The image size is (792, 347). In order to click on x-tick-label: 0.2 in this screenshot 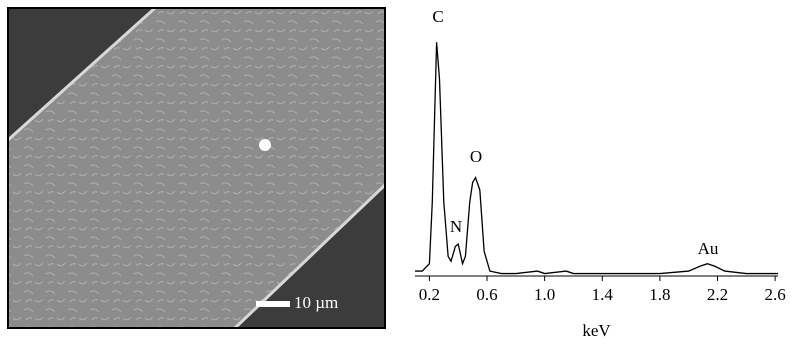, I will do `click(429, 294)`.